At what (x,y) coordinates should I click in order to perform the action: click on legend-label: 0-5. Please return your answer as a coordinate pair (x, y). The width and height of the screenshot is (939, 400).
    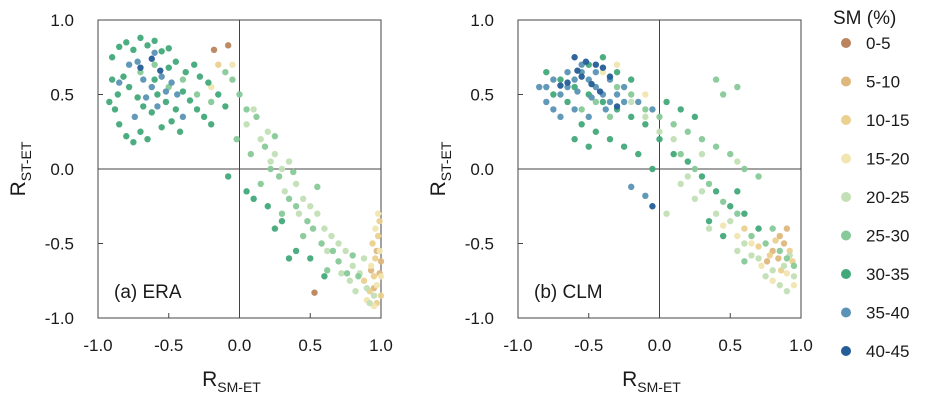
    Looking at the image, I should click on (878, 43).